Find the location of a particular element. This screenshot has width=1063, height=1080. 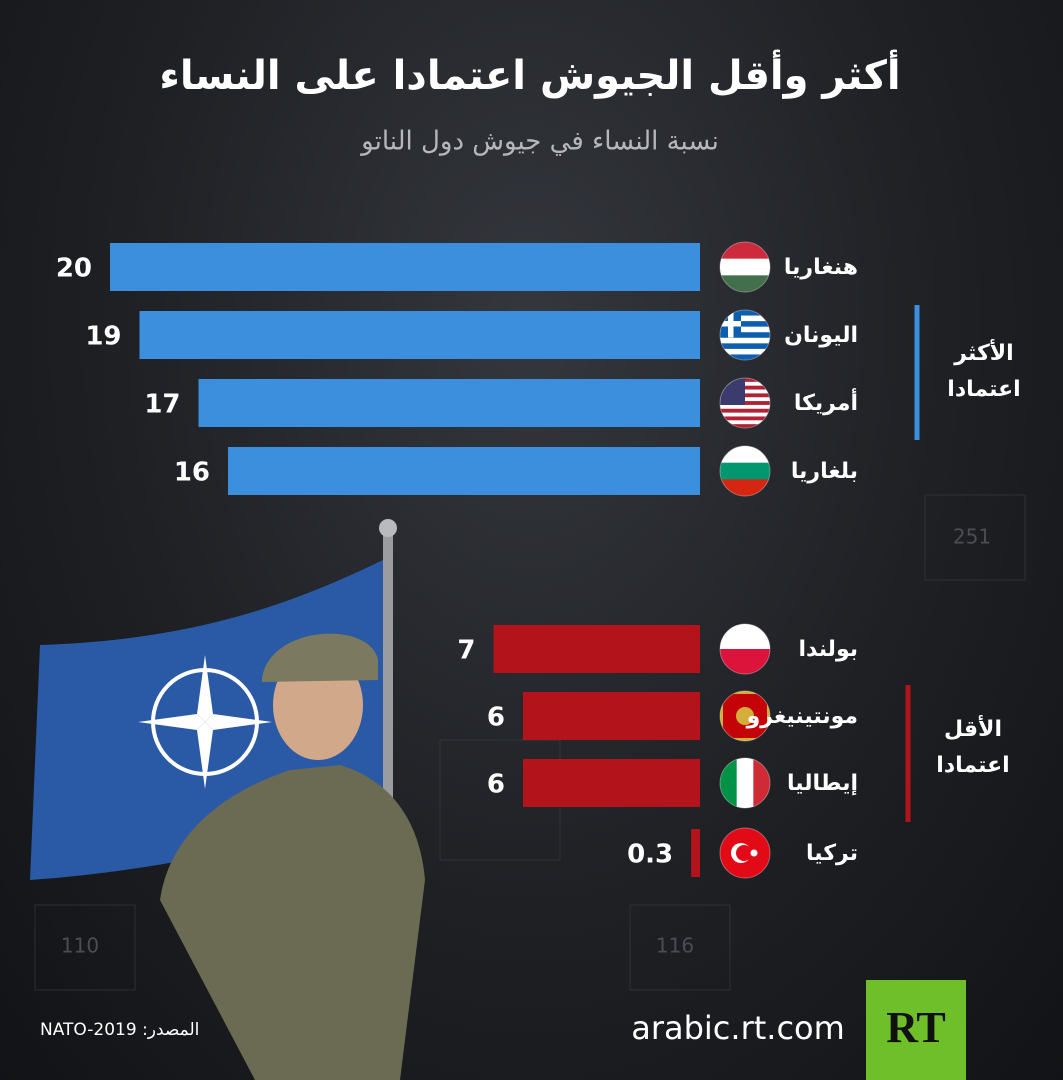

value-label: 17 is located at coordinates (162, 405).